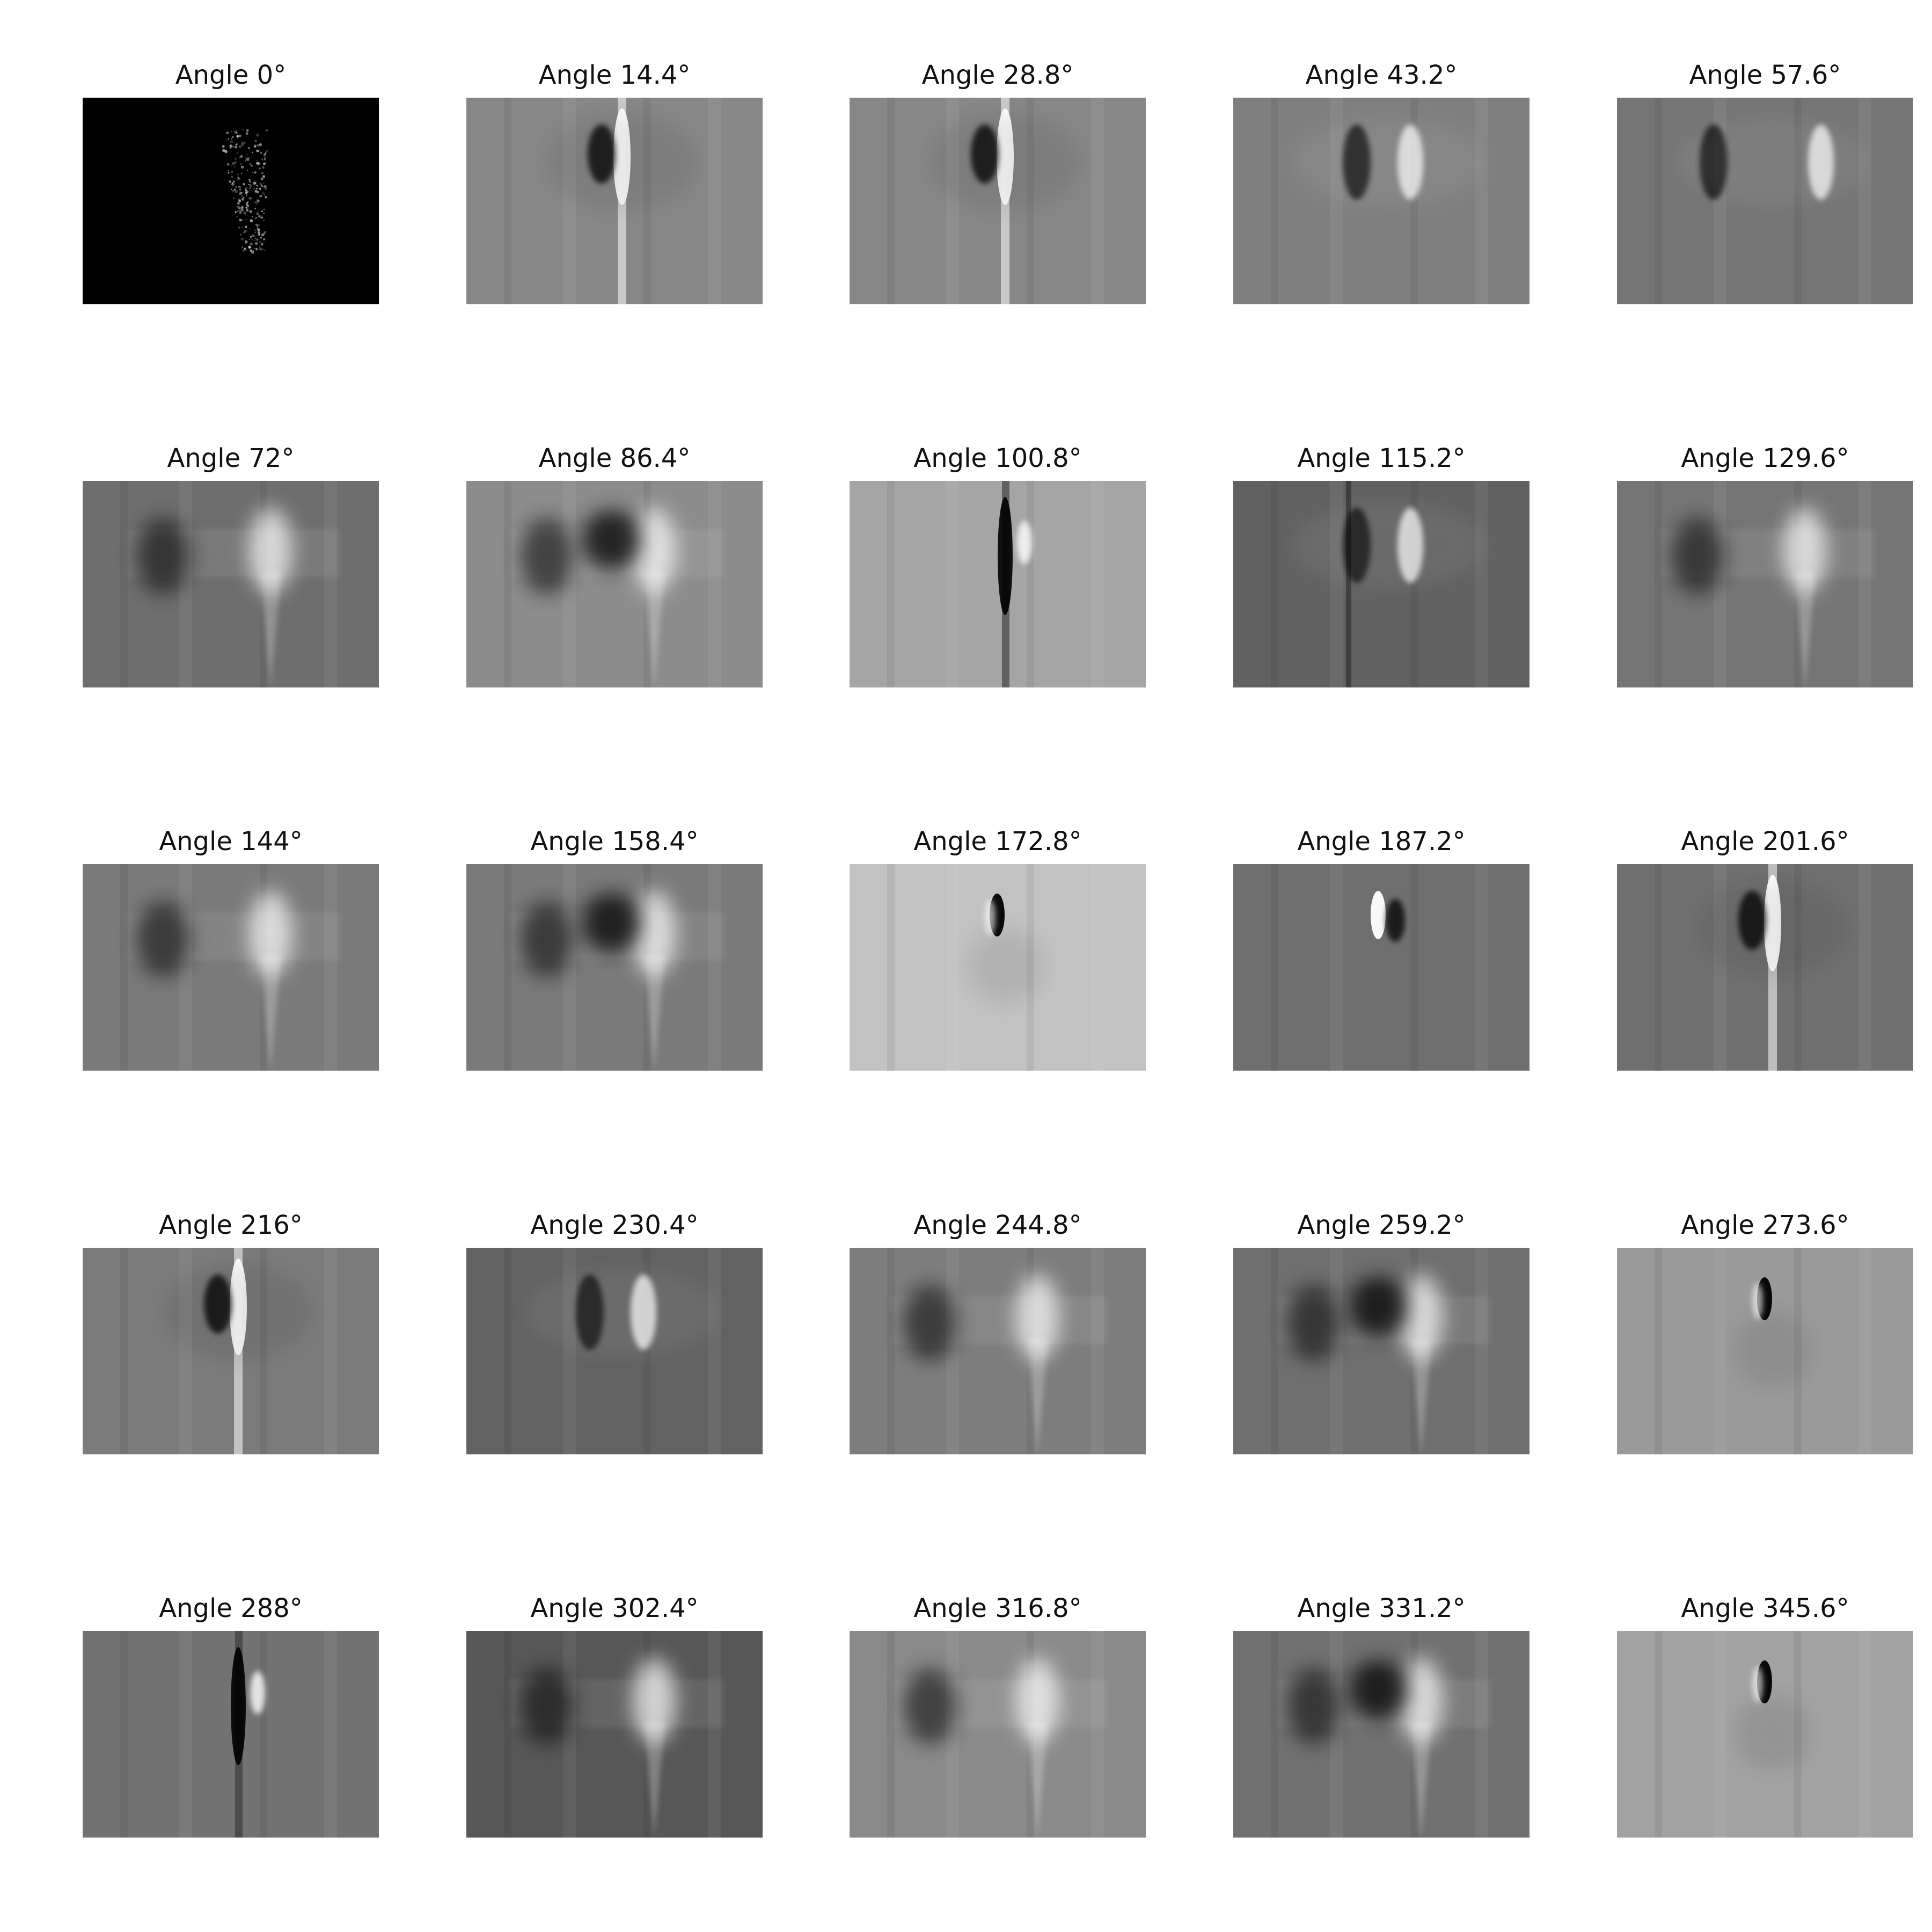  What do you see at coordinates (231, 841) in the screenshot?
I see `panel-title: Angle 144°` at bounding box center [231, 841].